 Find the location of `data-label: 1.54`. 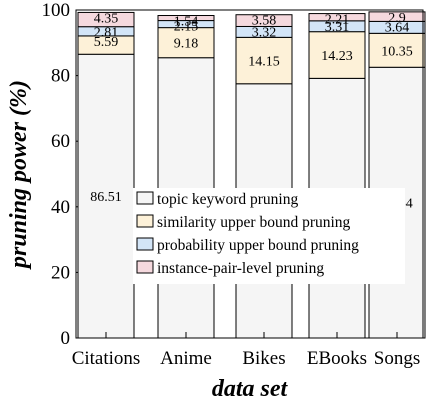

data-label: 1.54 is located at coordinates (186, 22).